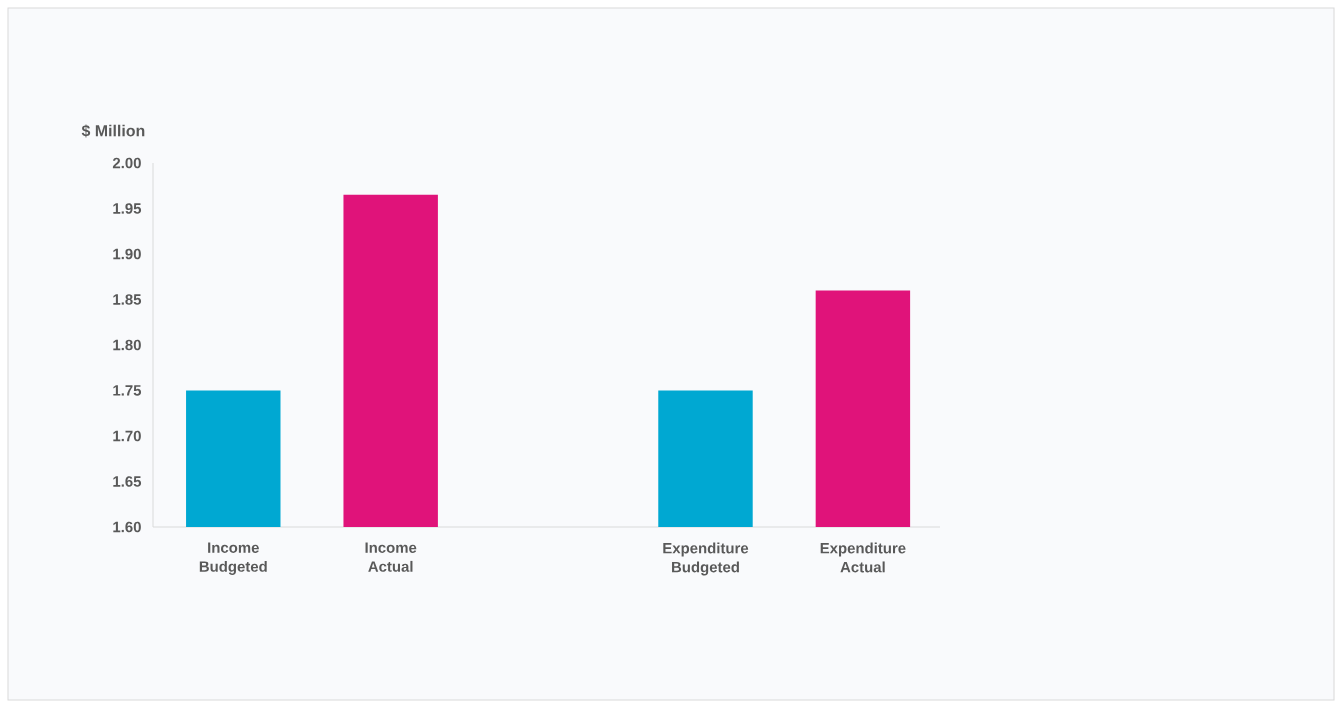 This screenshot has height=708, width=1342. Describe the element at coordinates (126, 163) in the screenshot. I see `y-tick-label: 2.00` at that location.